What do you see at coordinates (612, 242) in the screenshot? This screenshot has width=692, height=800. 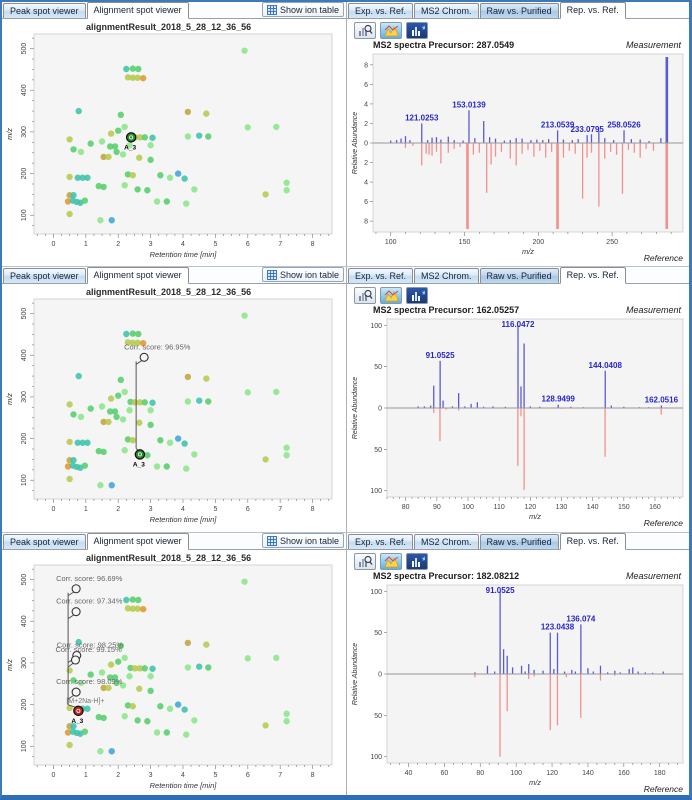 I see `svg-text: 250` at bounding box center [612, 242].